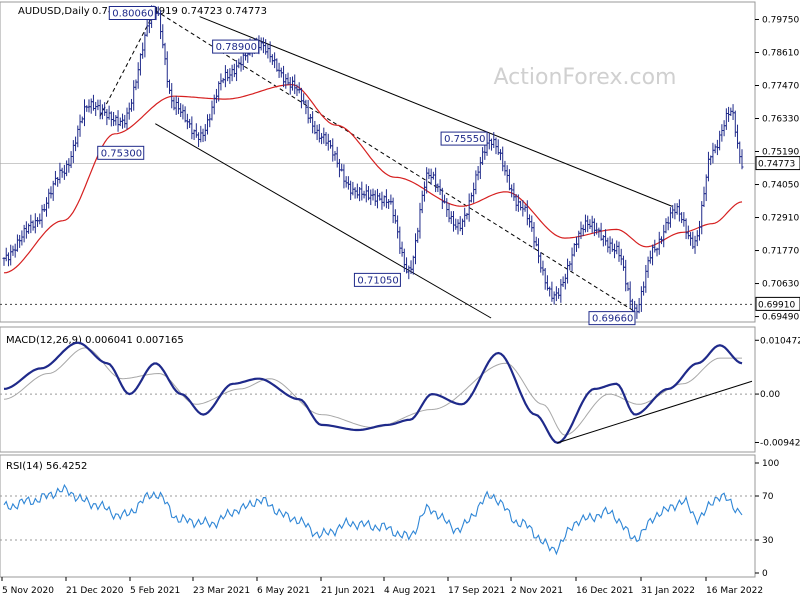 The width and height of the screenshot is (800, 604). What do you see at coordinates (770, 464) in the screenshot?
I see `rsi-tick-label: 100` at bounding box center [770, 464].